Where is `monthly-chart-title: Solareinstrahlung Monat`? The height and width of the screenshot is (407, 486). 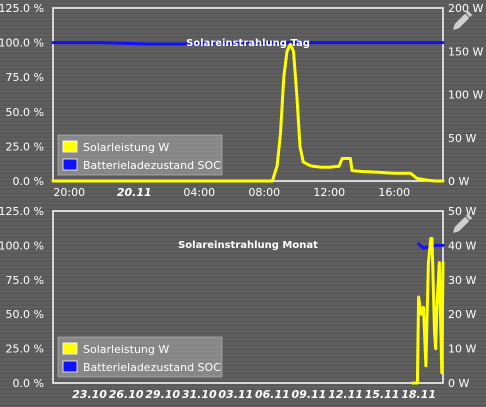
monthly-chart-title: Solareinstrahlung Monat is located at coordinates (248, 245).